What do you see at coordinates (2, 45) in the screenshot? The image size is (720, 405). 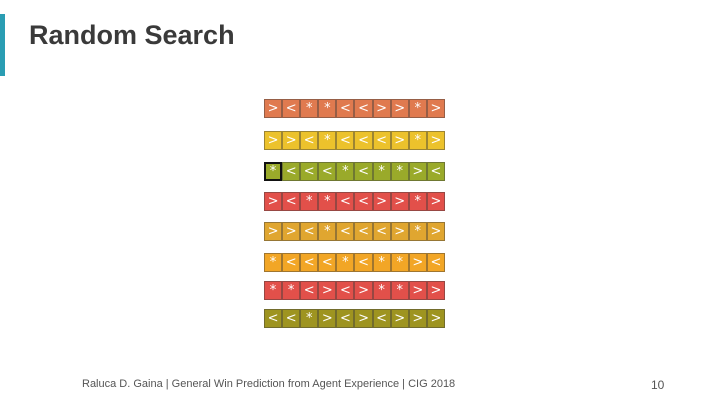 I see `accent-bar` at bounding box center [2, 45].